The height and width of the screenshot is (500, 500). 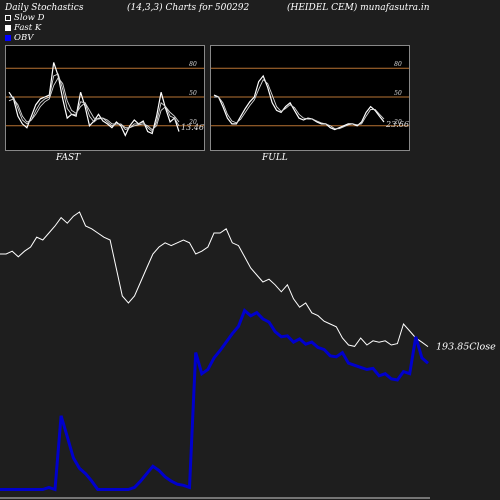 What do you see at coordinates (8, 28) in the screenshot?
I see `legend-swatch-filled` at bounding box center [8, 28].